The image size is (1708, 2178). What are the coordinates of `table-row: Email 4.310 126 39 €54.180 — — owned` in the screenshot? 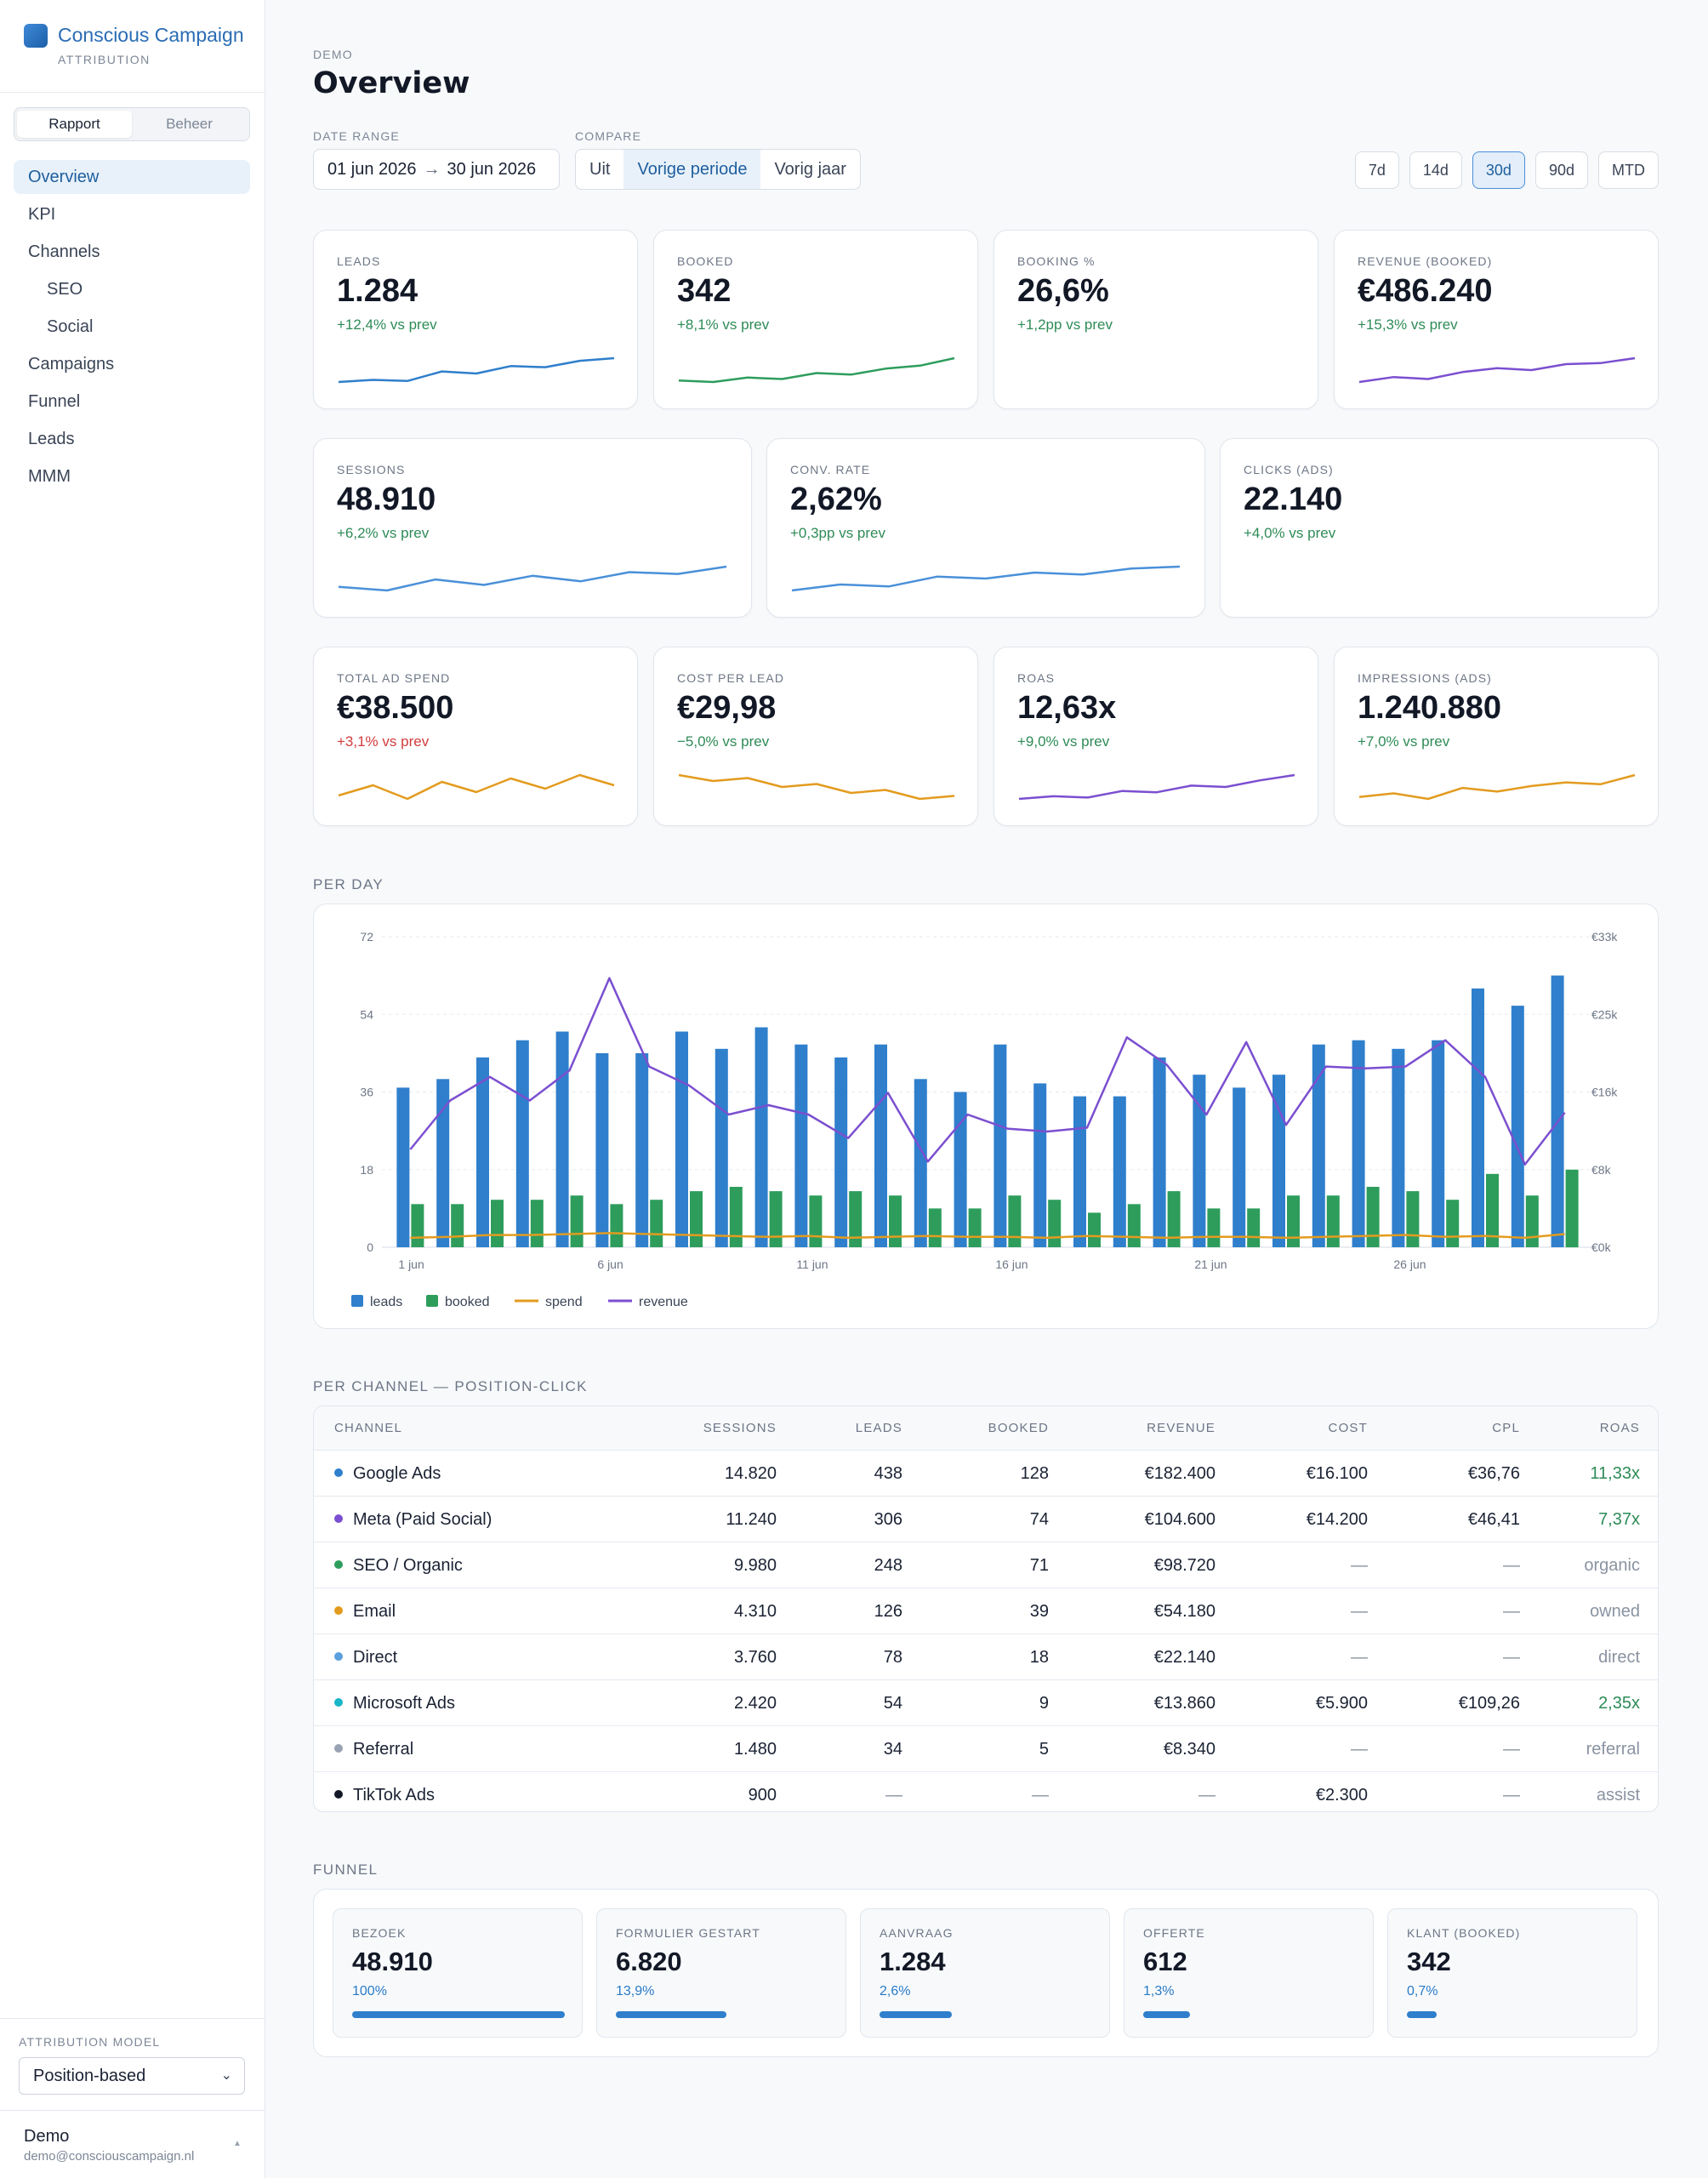 It's located at (986, 1611).